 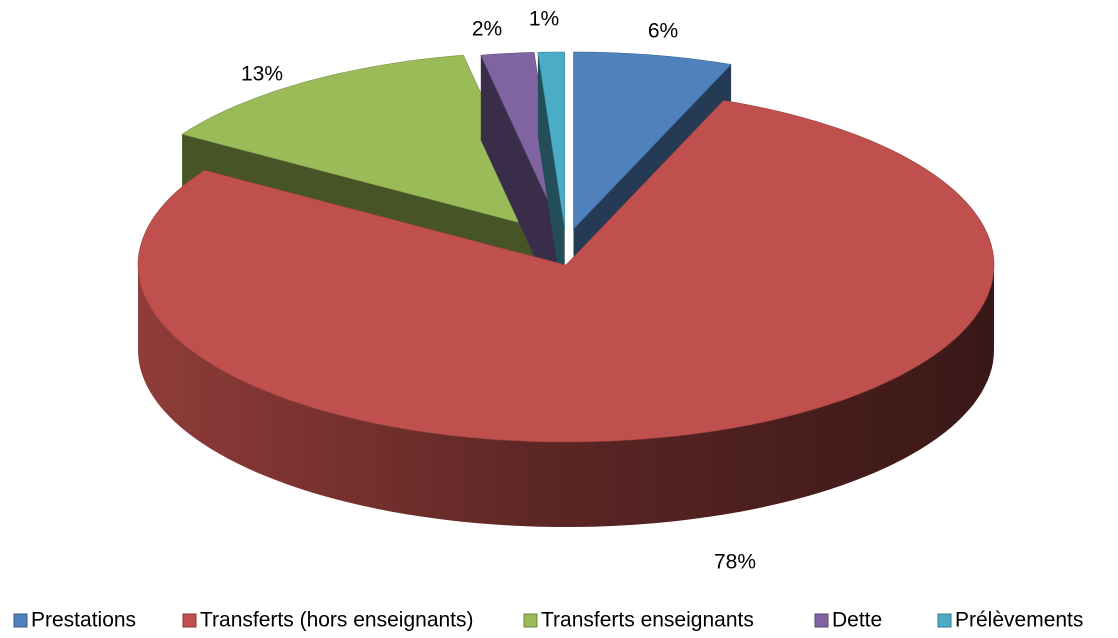 I want to click on legend-label: Dette, so click(x=857, y=620).